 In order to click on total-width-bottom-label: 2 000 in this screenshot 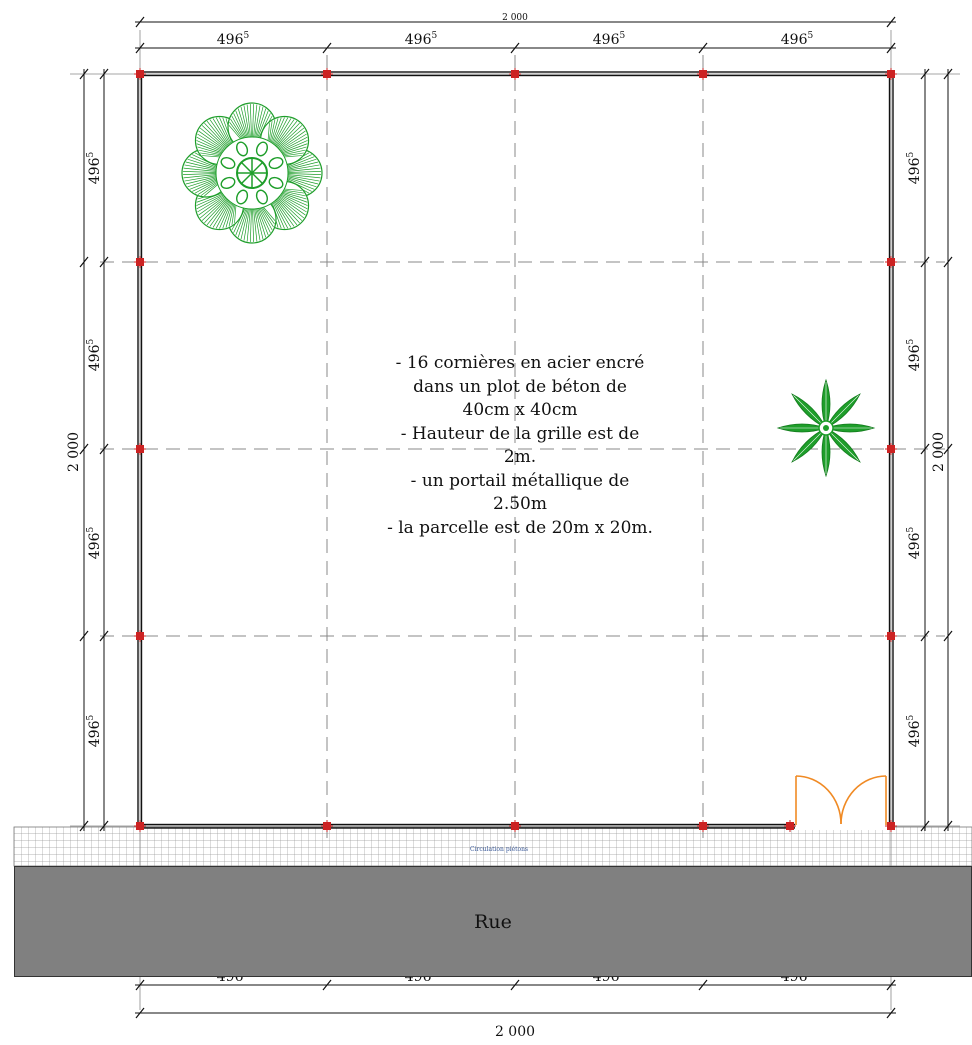, I will do `click(515, 1032)`.